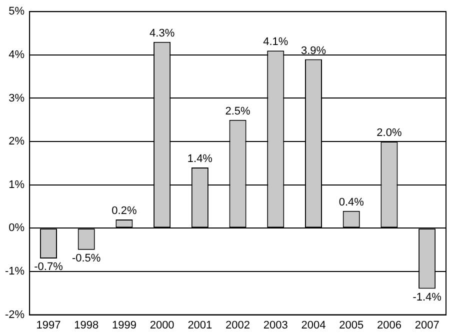  Describe the element at coordinates (389, 325) in the screenshot. I see `x-tick-label: 2006` at that location.